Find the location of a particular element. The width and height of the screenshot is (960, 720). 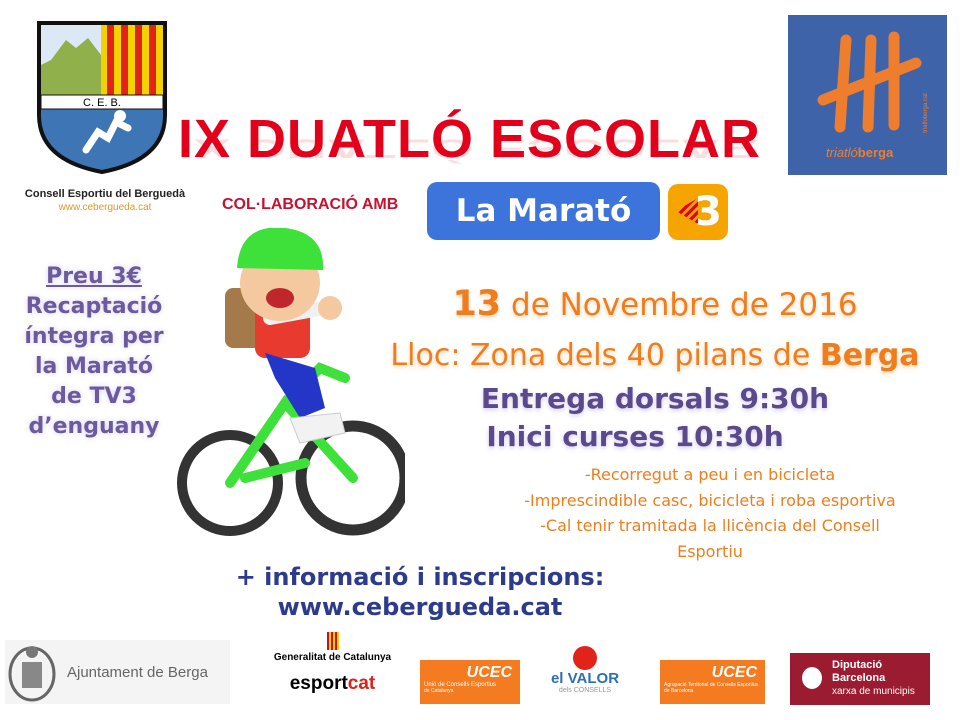

diputacio-l3: xarxa de municipis is located at coordinates (873, 691).